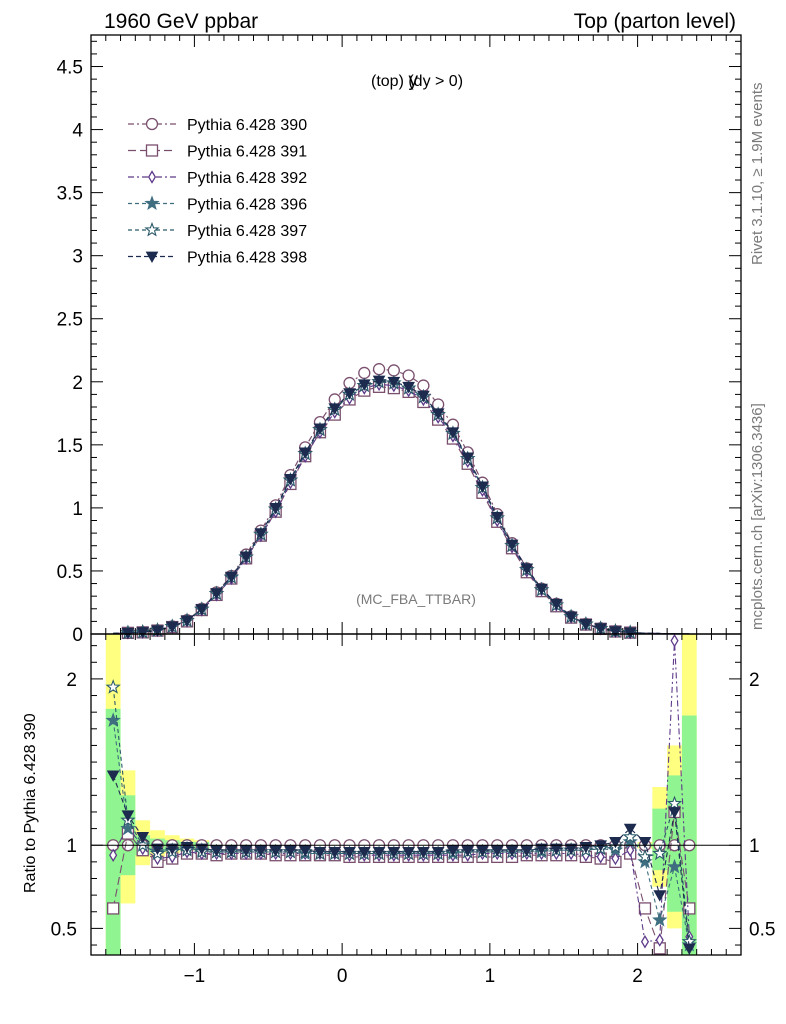 The width and height of the screenshot is (786, 1024). I want to click on legend-entry: Pythia 6.428 392, so click(217, 178).